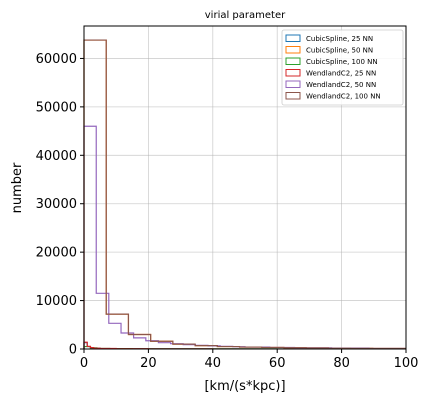 The width and height of the screenshot is (429, 402). I want to click on legend-label: CubicSpline, 50 NN, so click(339, 51).